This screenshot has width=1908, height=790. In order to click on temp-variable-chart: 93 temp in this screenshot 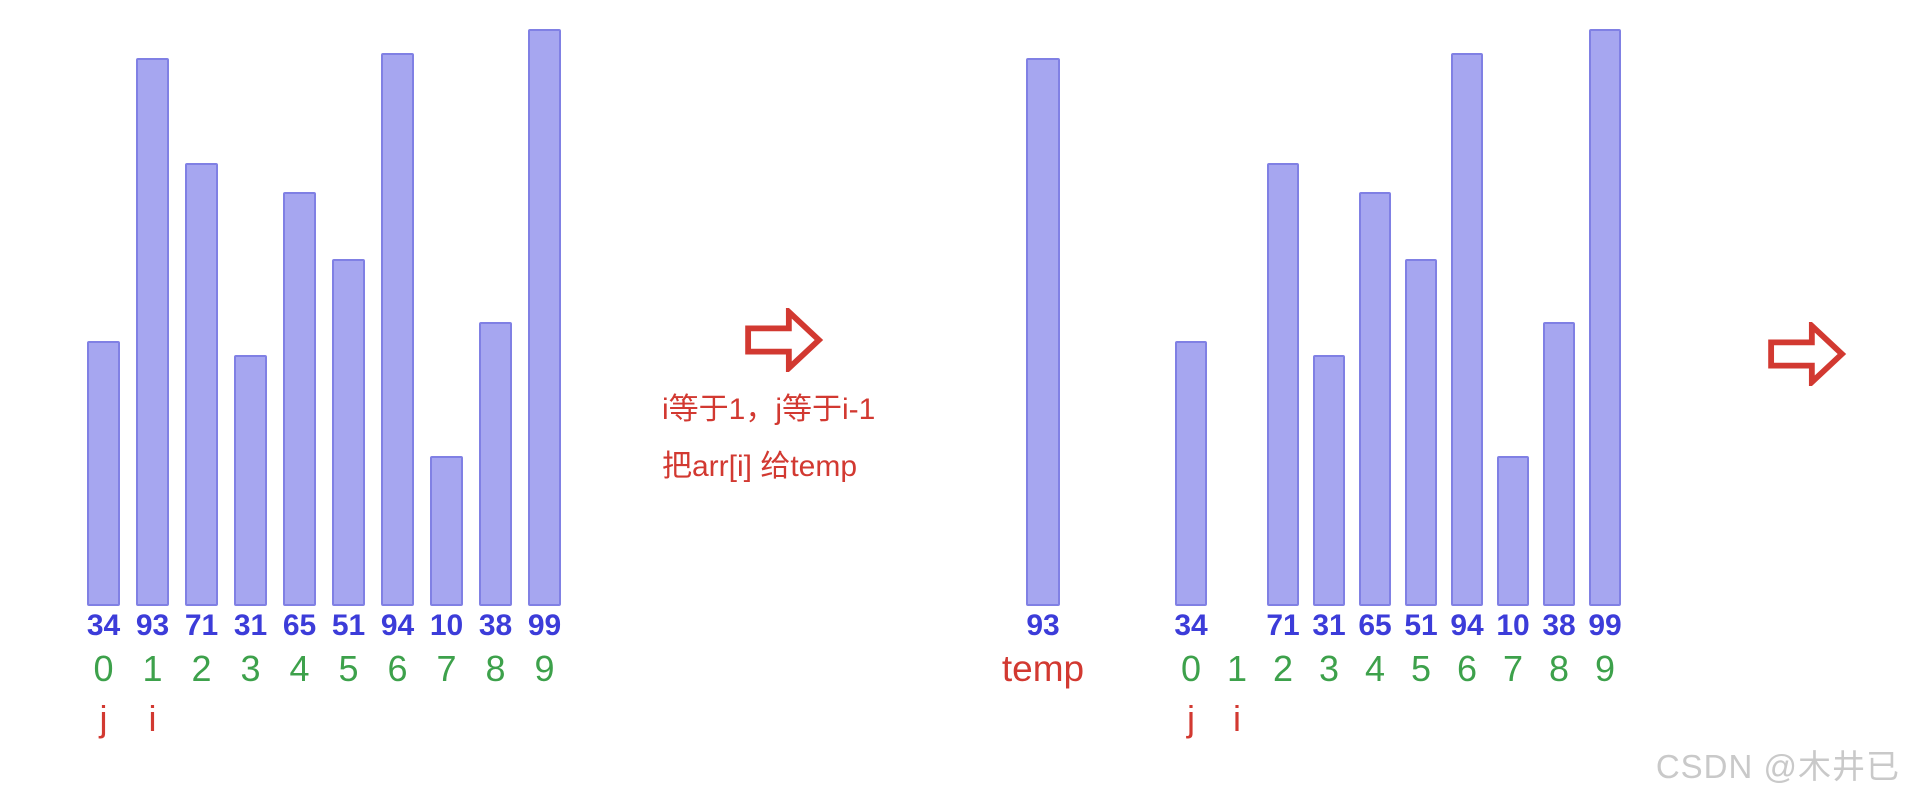, I will do `click(1043, 371)`.